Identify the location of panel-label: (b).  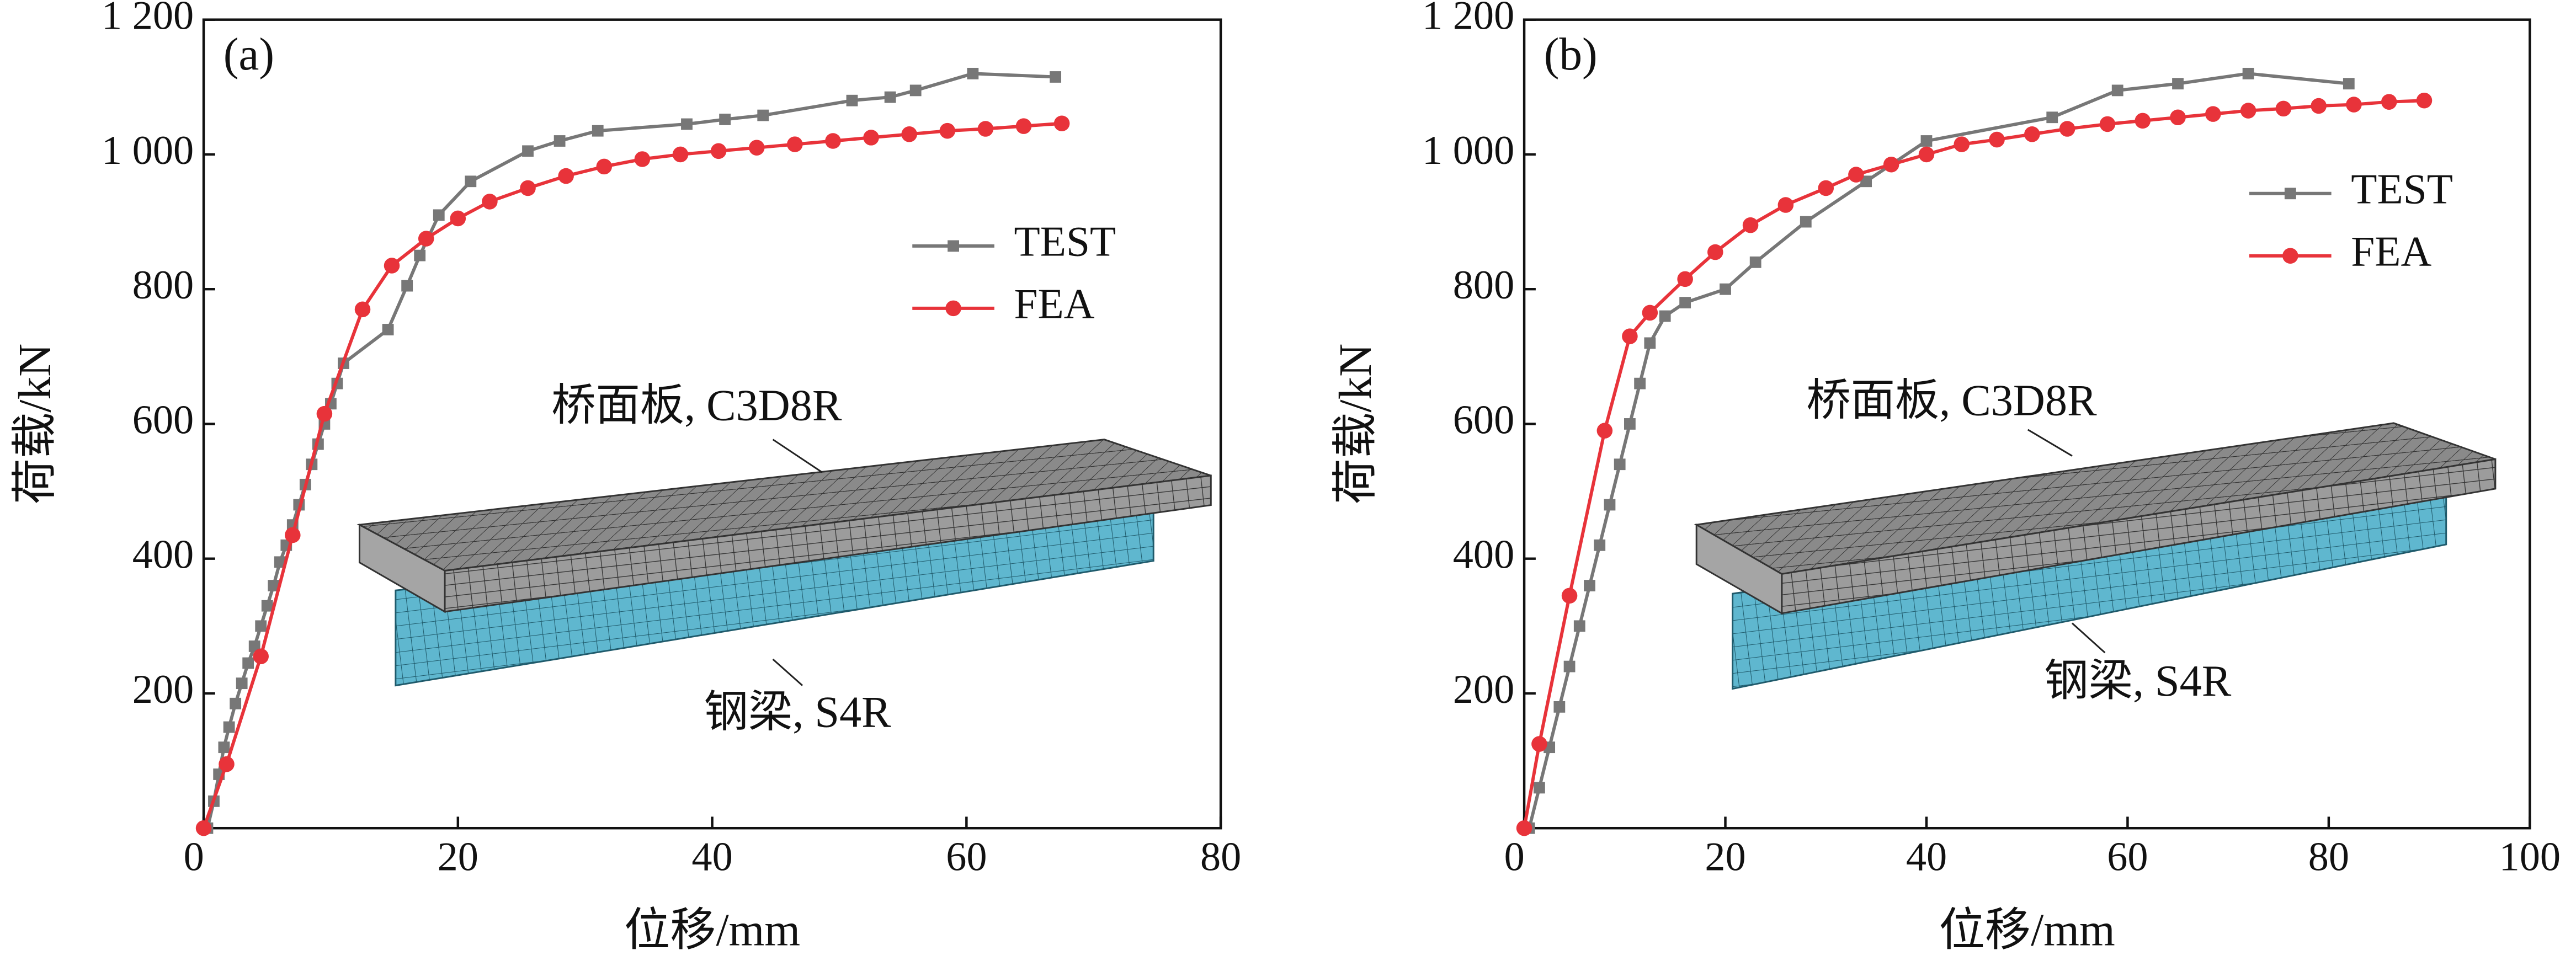
(1571, 54).